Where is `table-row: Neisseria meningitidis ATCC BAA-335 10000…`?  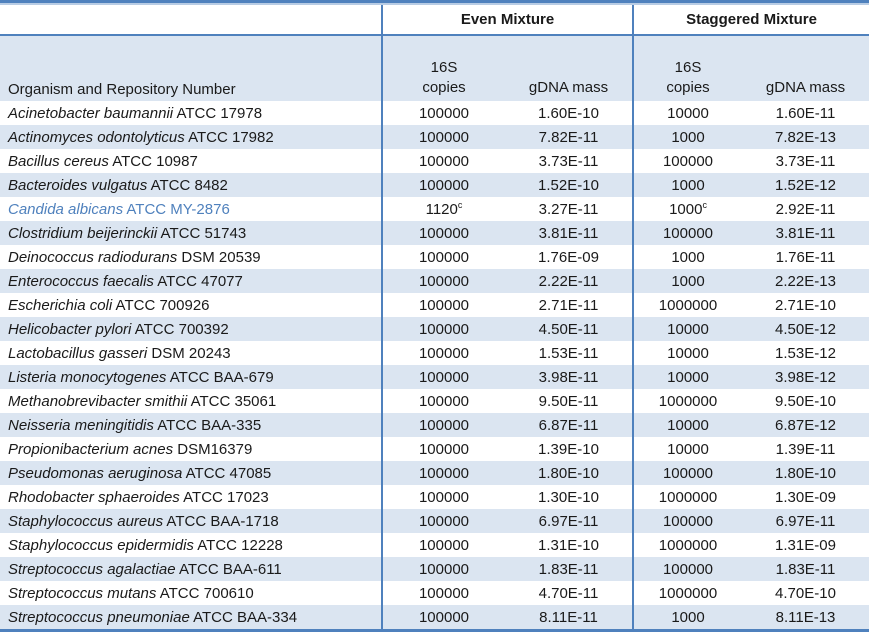
table-row: Neisseria meningitidis ATCC BAA-335 10000… is located at coordinates (434, 425).